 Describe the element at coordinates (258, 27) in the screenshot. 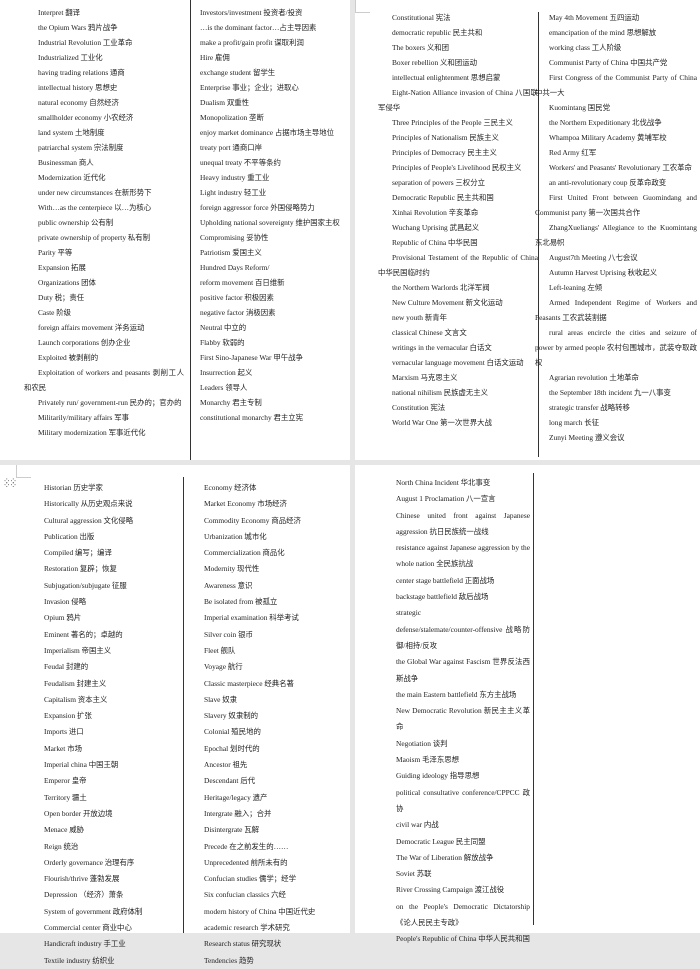

I see `vocabulary-entry: …is the dominant factor…占主导因素` at that location.